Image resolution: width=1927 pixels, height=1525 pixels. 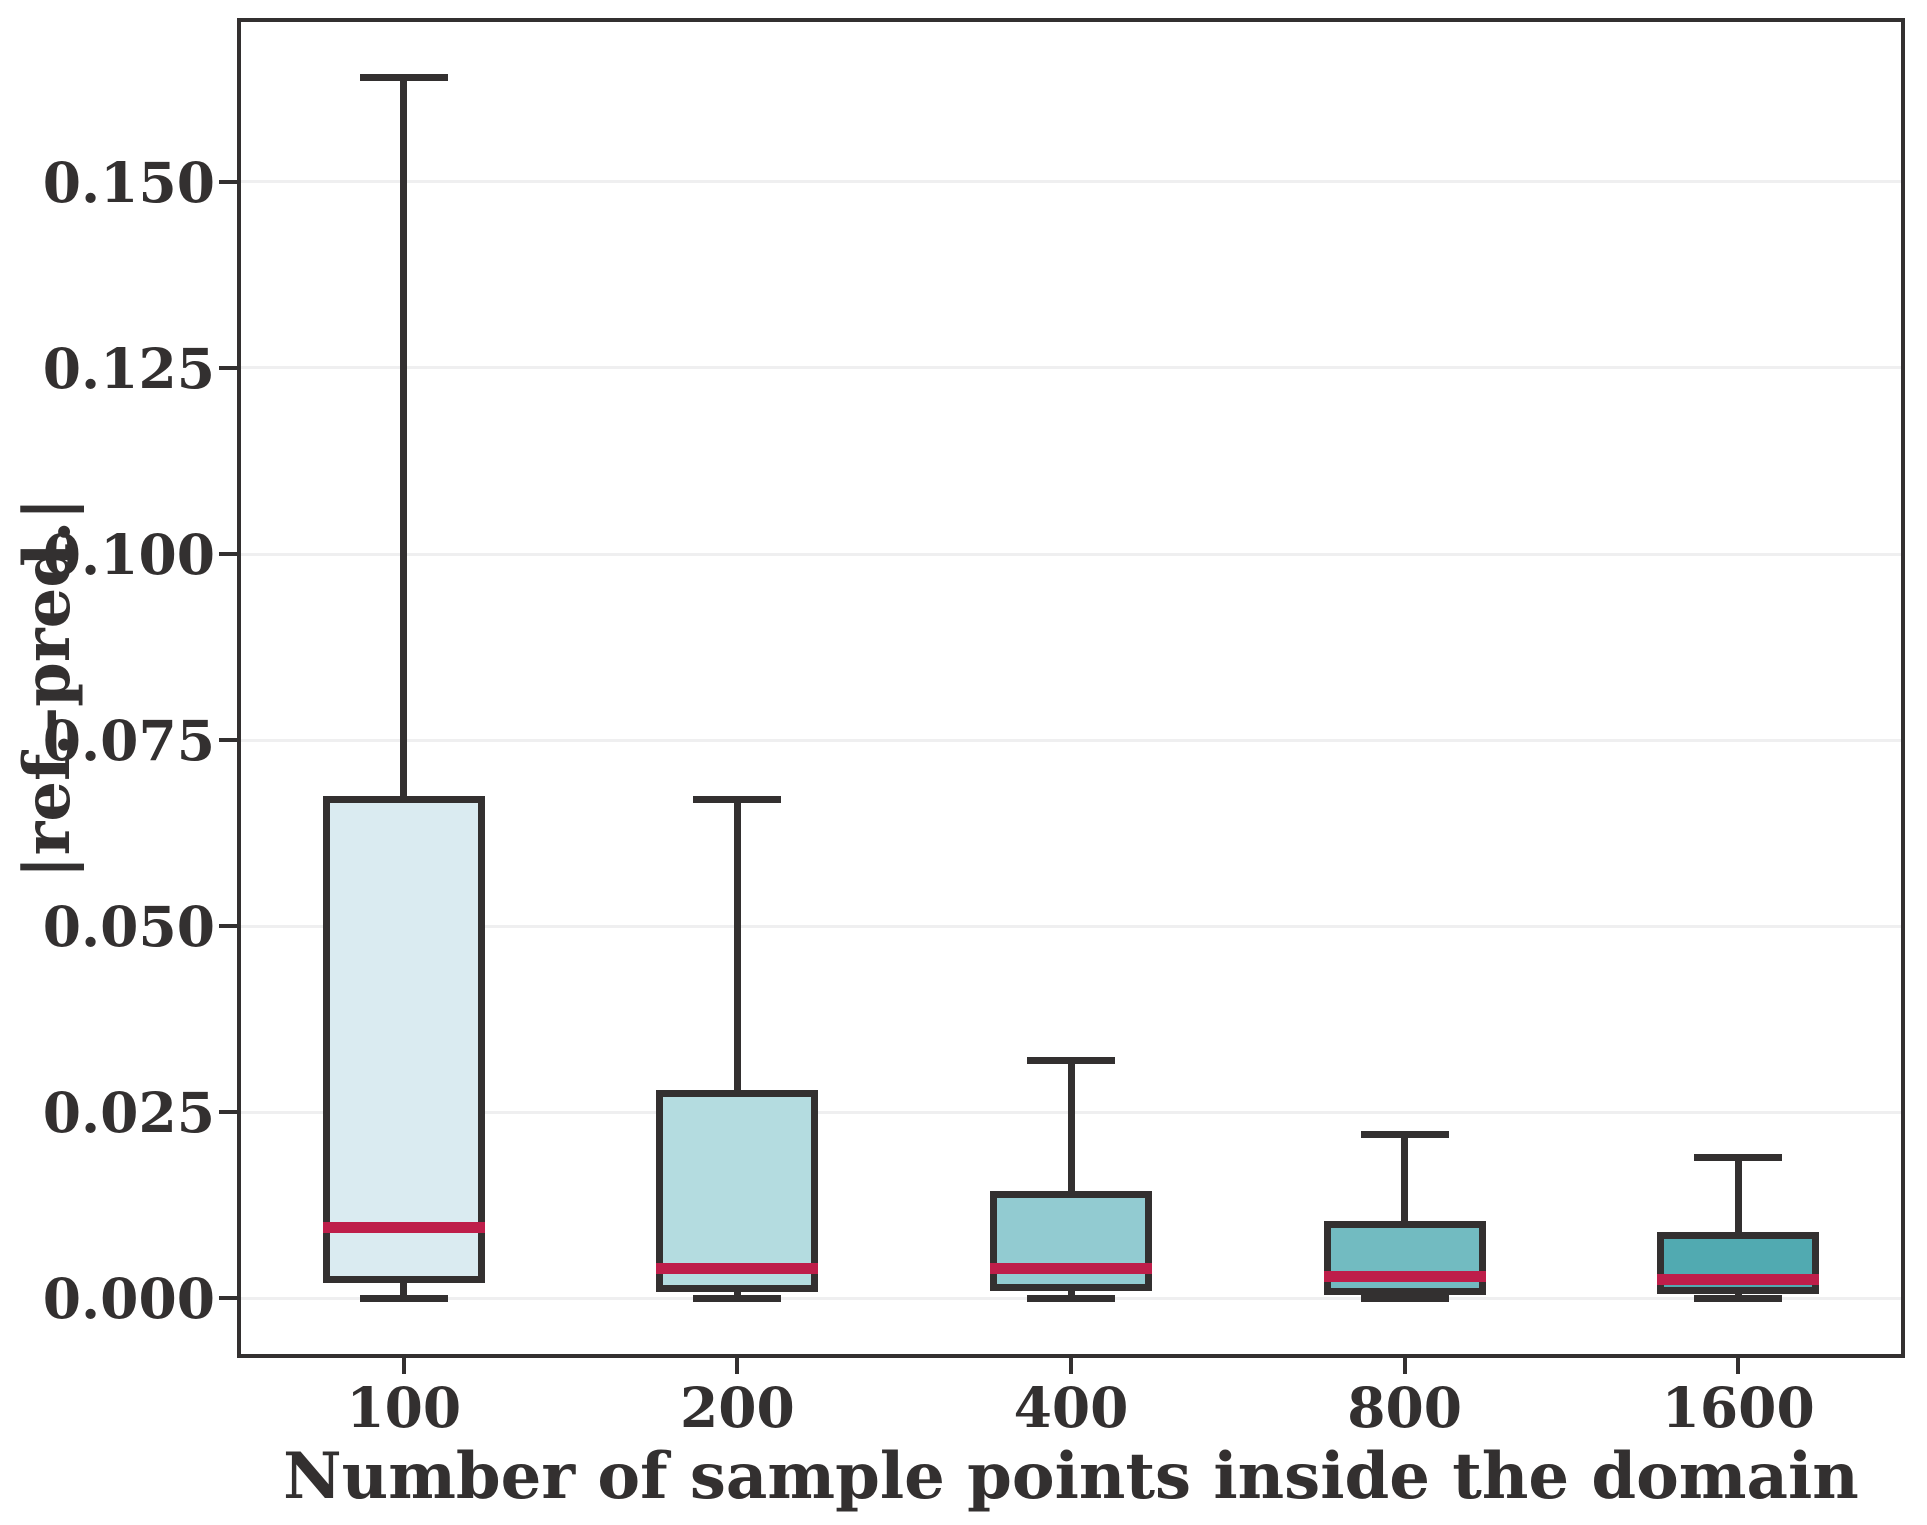 What do you see at coordinates (1404, 1407) in the screenshot?
I see `x-tick-label: 800` at bounding box center [1404, 1407].